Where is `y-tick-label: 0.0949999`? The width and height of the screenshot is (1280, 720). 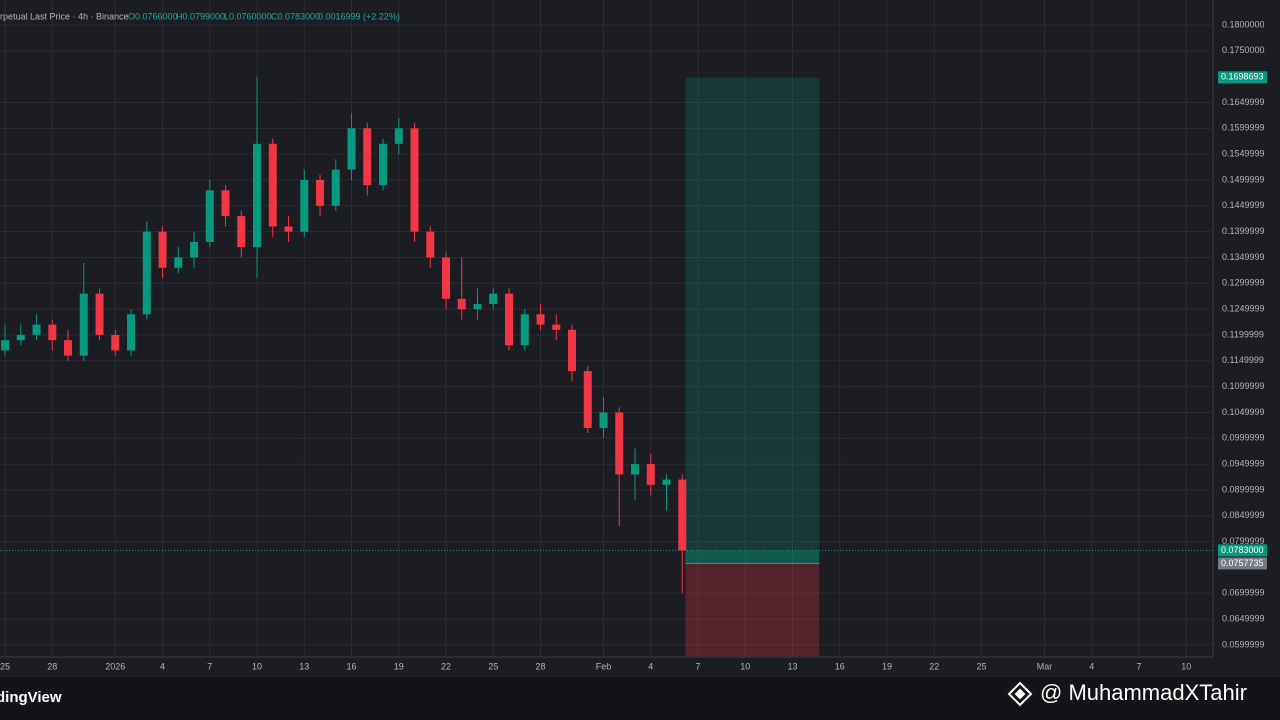 y-tick-label: 0.0949999 is located at coordinates (1243, 463).